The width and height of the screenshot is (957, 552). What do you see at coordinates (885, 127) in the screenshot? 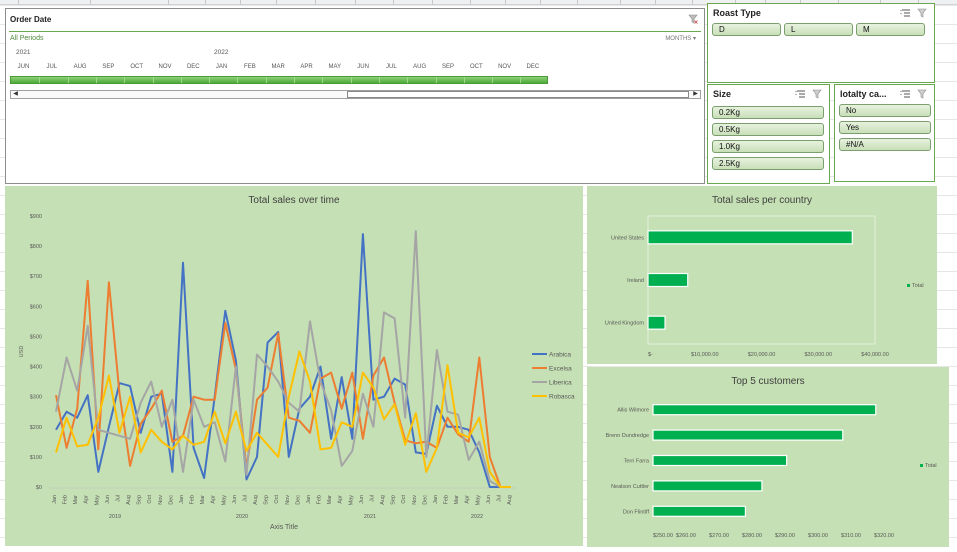
I see `slicer-item-button: Yes` at bounding box center [885, 127].